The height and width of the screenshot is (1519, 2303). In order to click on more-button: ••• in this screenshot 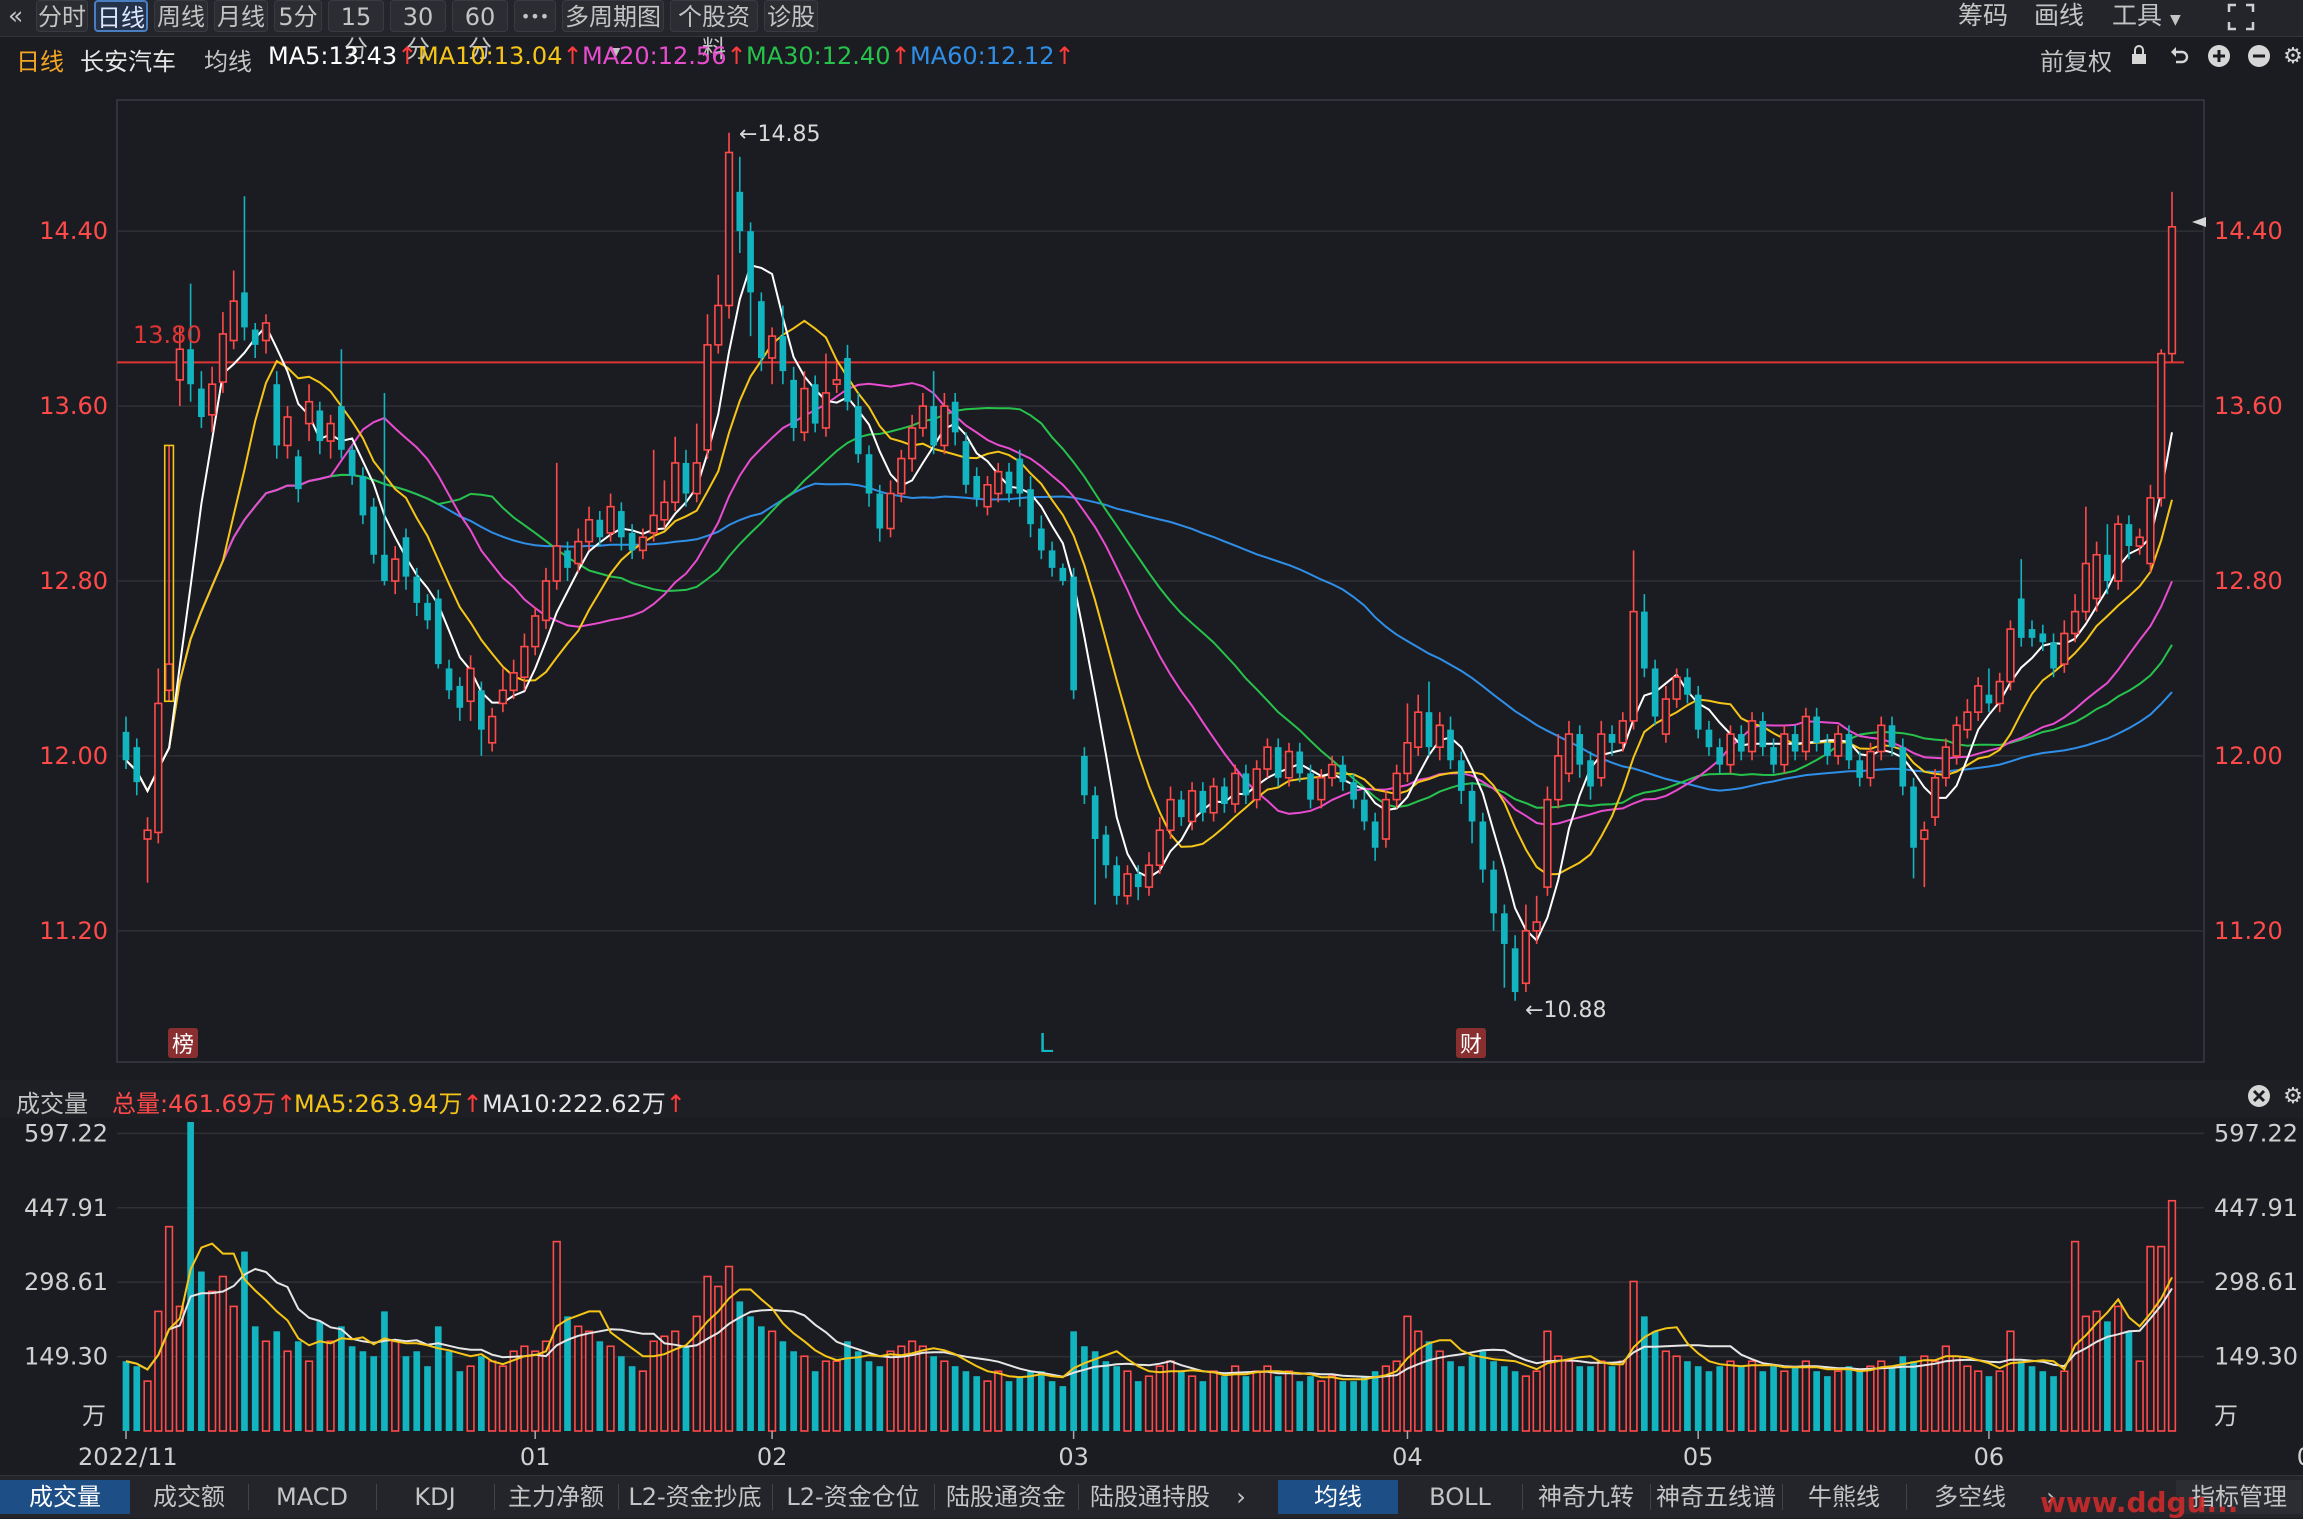, I will do `click(535, 16)`.